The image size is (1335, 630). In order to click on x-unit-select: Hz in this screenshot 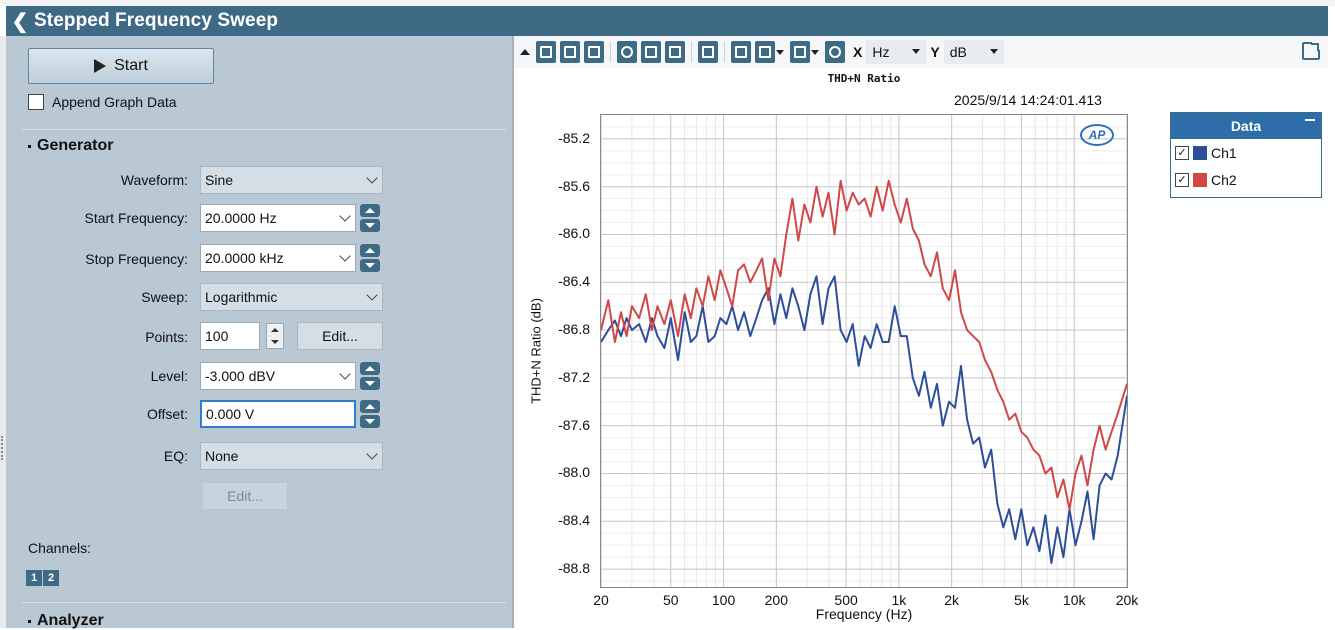, I will do `click(896, 52)`.